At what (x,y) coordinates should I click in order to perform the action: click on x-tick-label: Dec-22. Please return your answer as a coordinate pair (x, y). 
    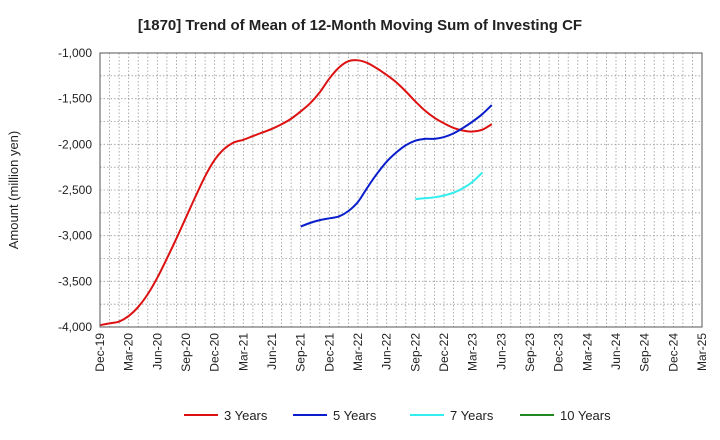
    Looking at the image, I should click on (444, 352).